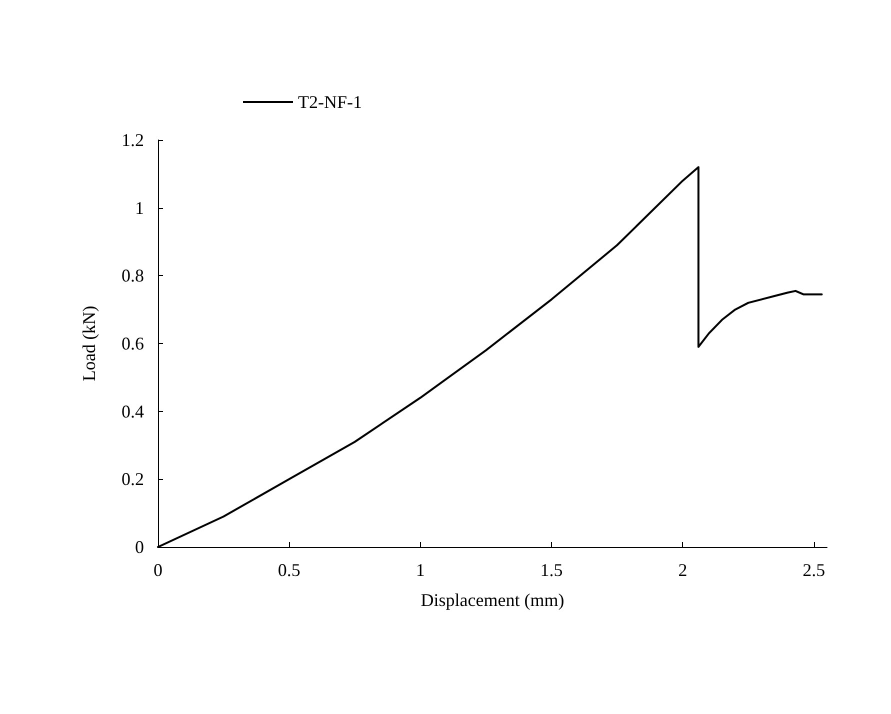 The image size is (891, 714). What do you see at coordinates (289, 570) in the screenshot?
I see `x-tick-label: 0.5` at bounding box center [289, 570].